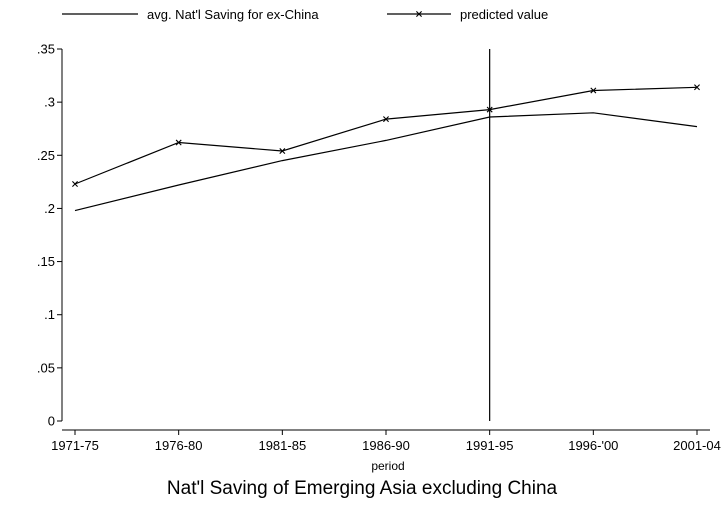  I want to click on y-tick-label: .3, so click(49, 102).